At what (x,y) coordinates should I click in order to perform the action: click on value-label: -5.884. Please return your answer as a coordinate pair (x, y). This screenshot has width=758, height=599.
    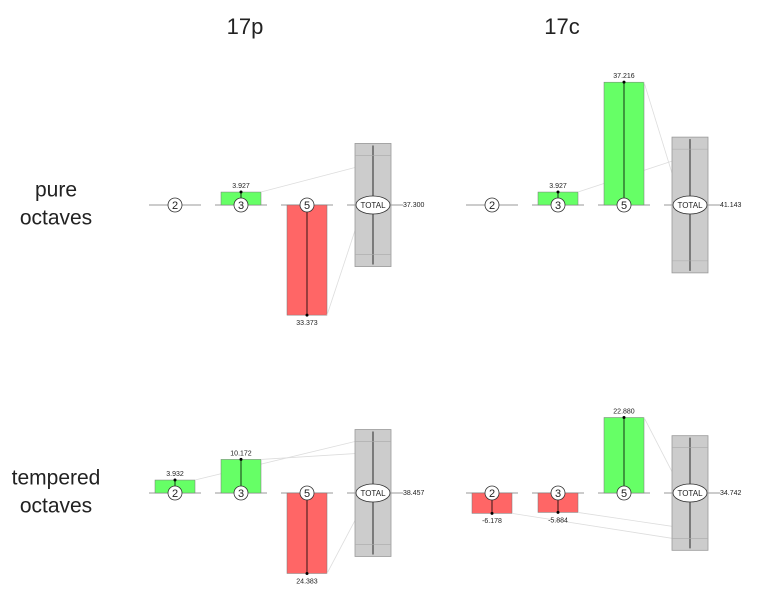
    Looking at the image, I should click on (558, 520).